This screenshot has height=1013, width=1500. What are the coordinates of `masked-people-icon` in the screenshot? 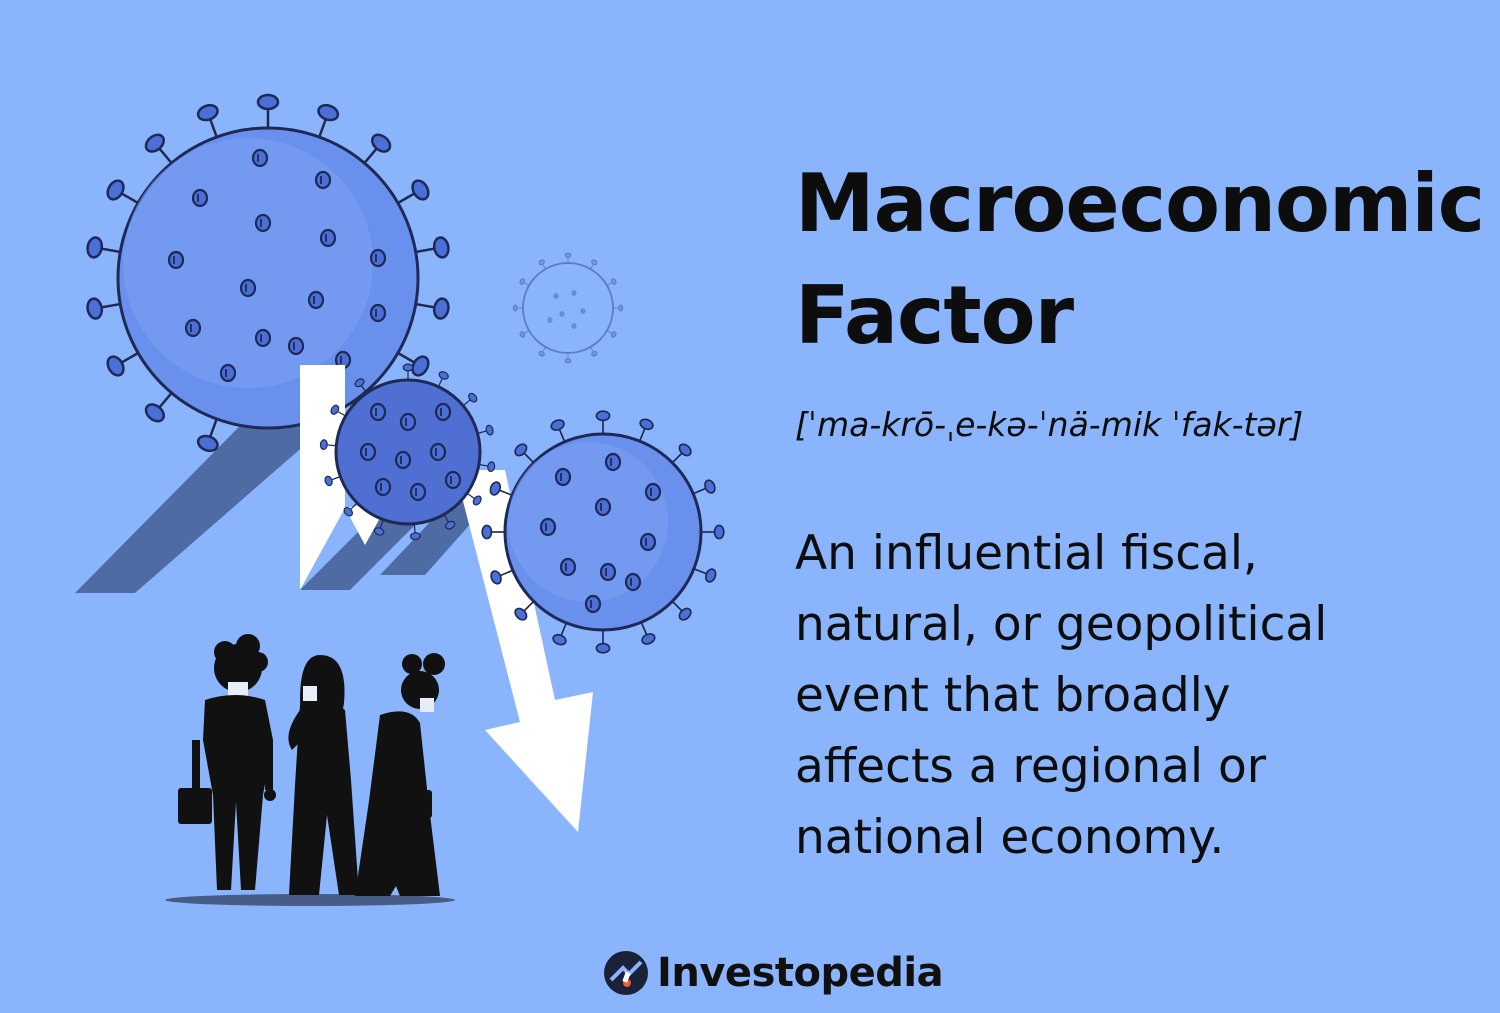 It's located at (310, 770).